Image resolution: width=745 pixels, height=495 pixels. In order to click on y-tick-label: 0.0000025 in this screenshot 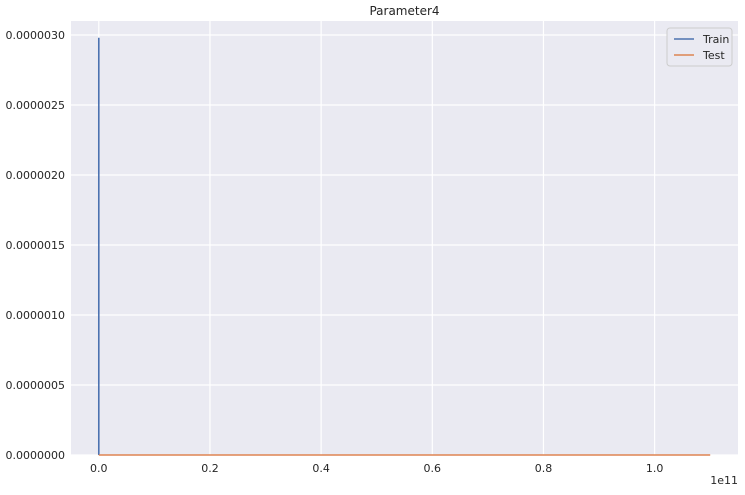, I will do `click(36, 105)`.